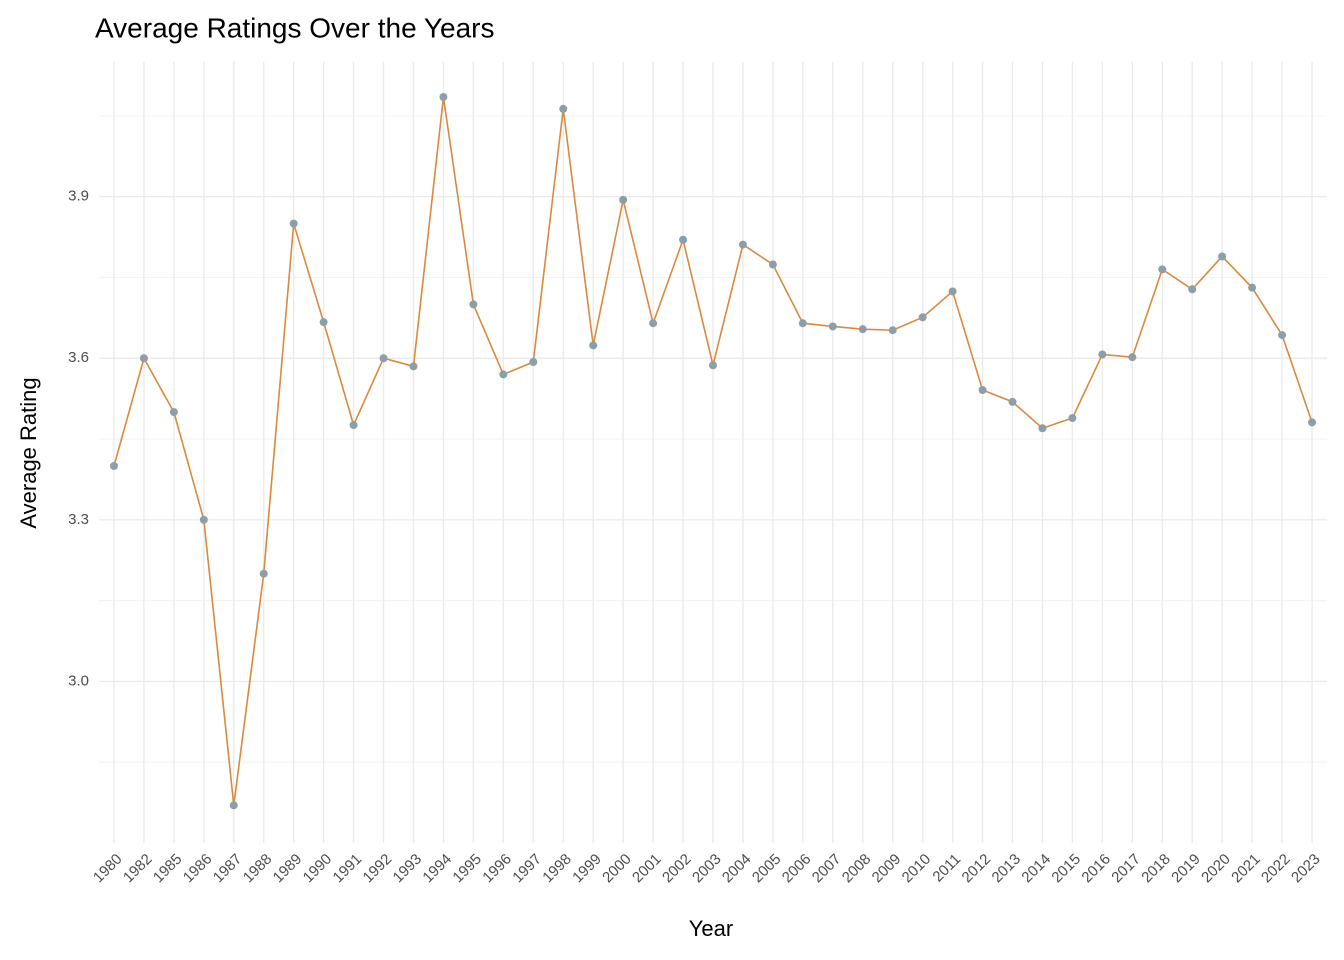 This screenshot has width=1344, height=960. I want to click on x-tick-label: 2020, so click(1216, 869).